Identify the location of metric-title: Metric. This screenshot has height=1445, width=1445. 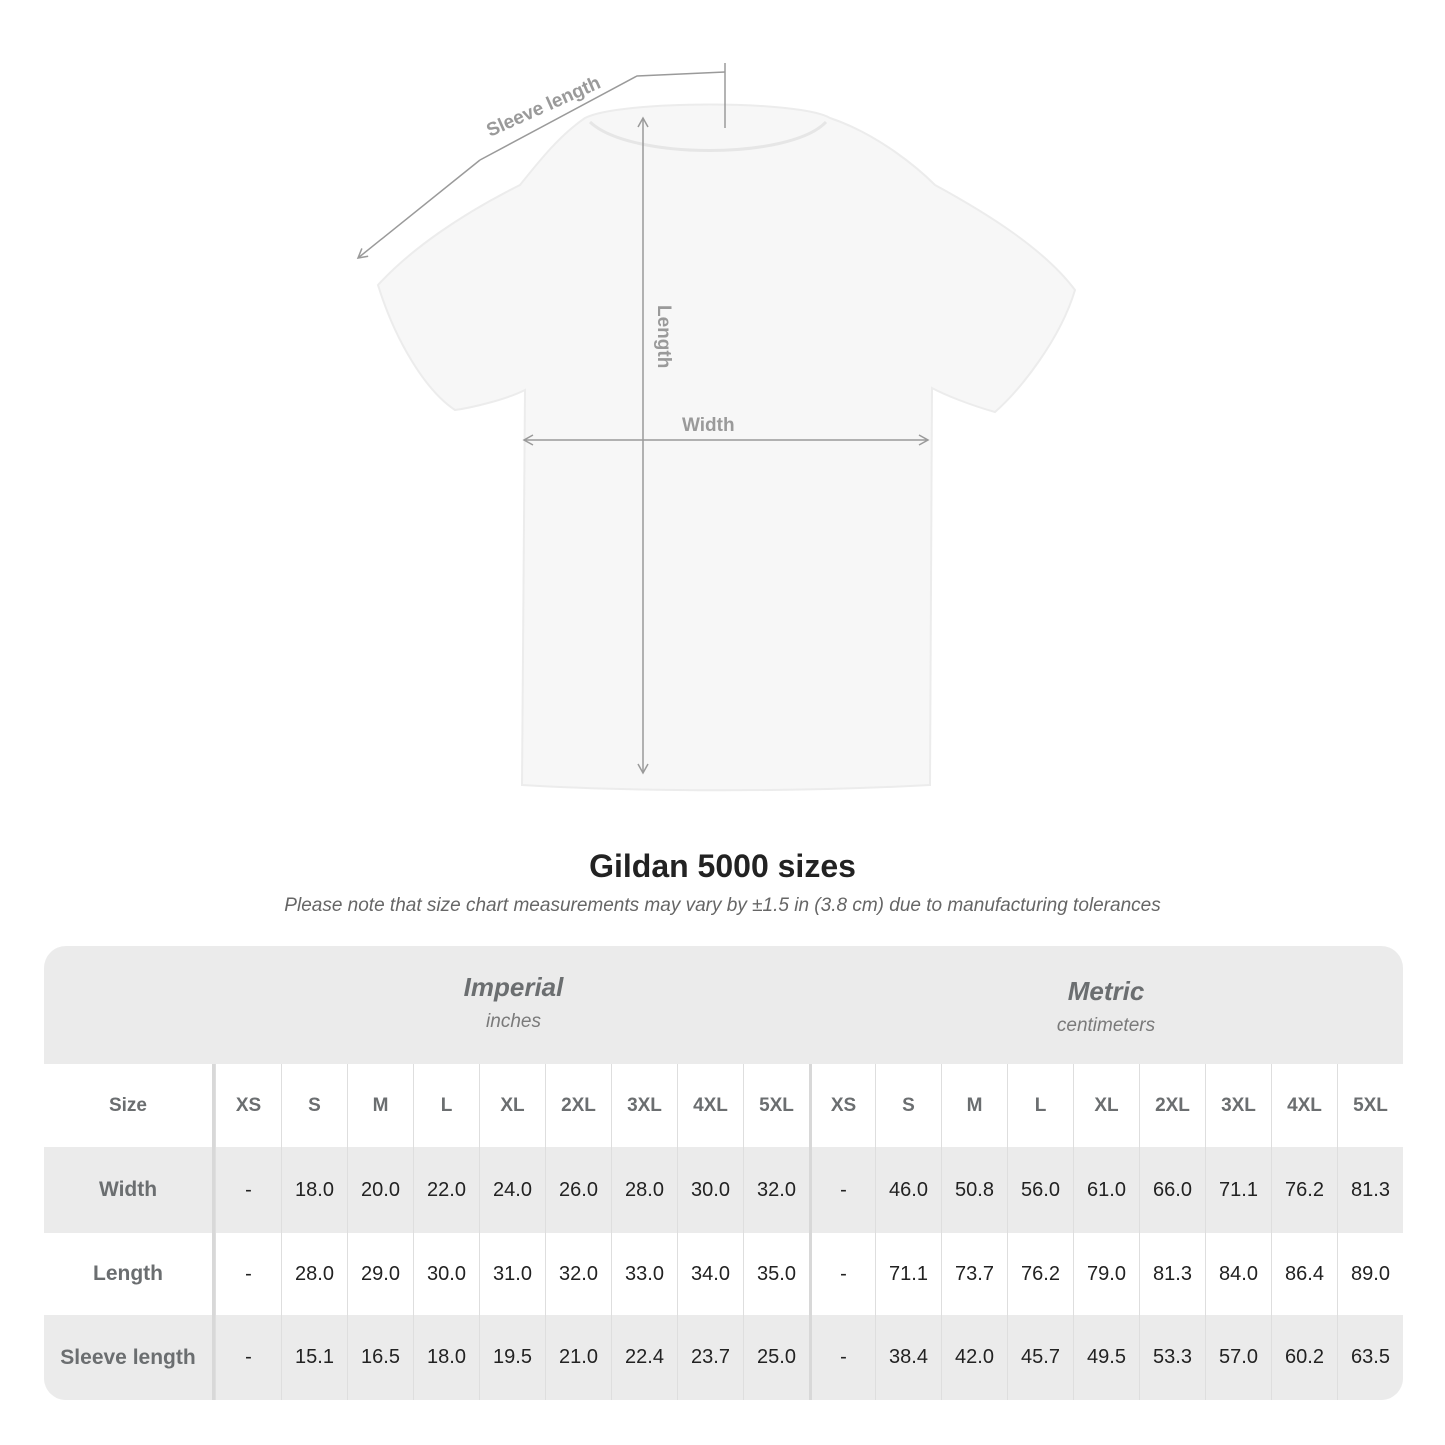
(1106, 991).